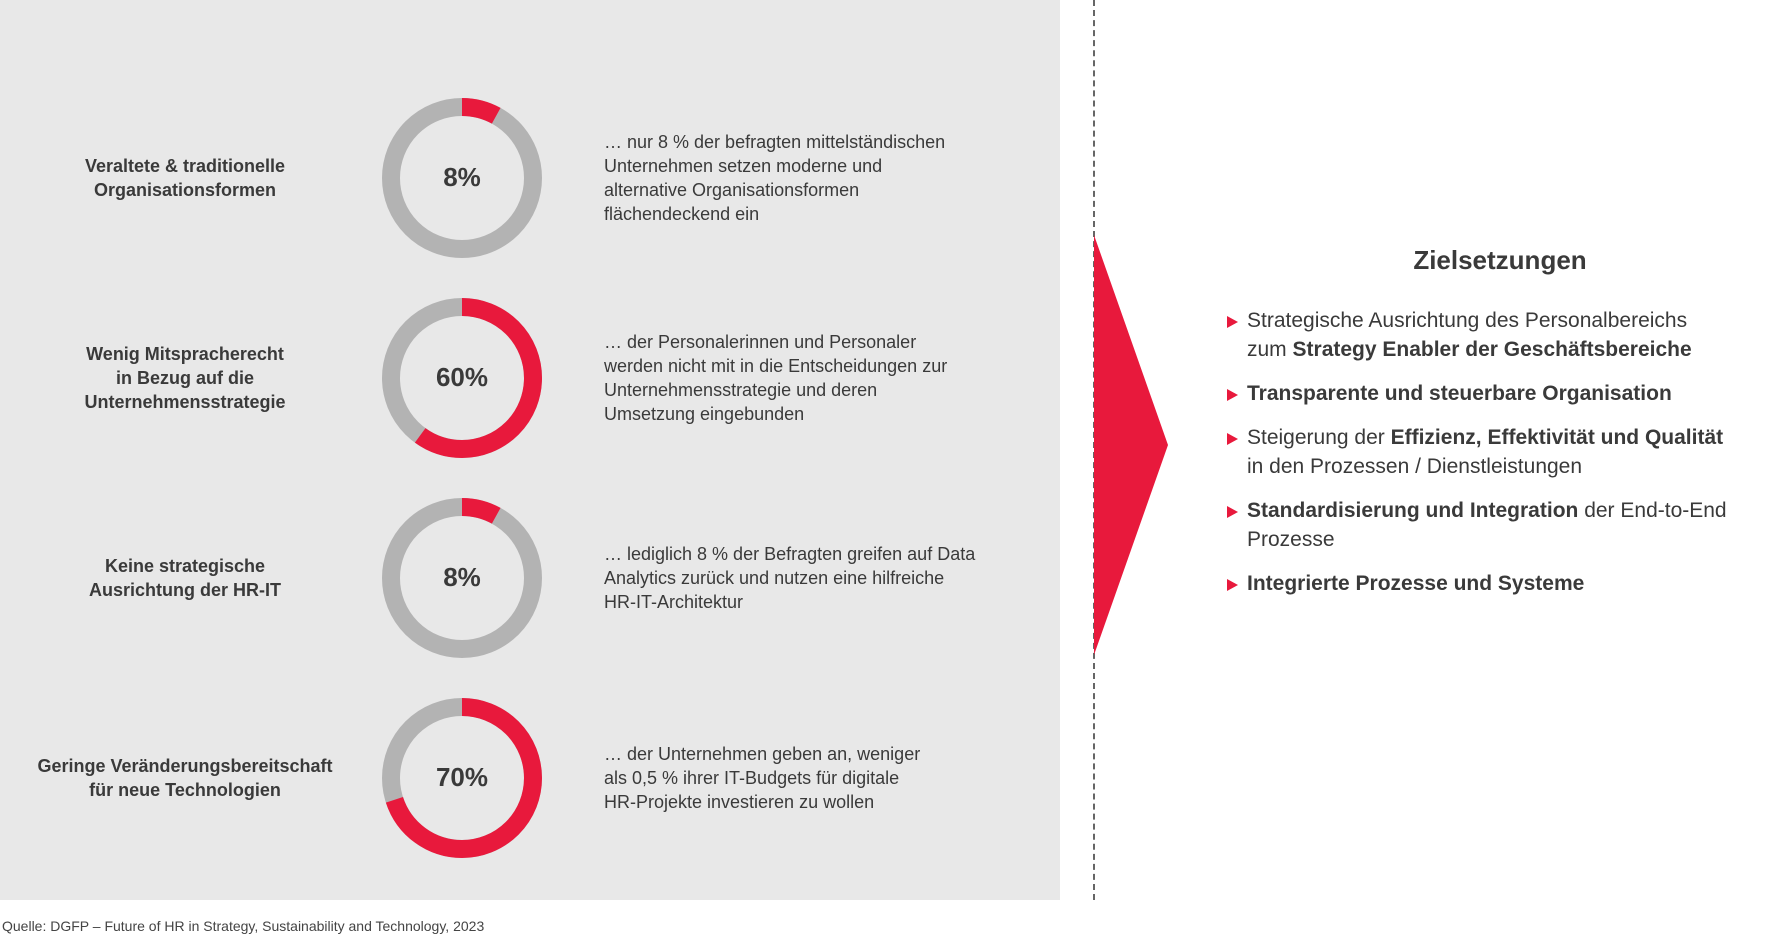 The width and height of the screenshot is (1772, 940). I want to click on goal-text: der End-to-End, so click(1652, 510).